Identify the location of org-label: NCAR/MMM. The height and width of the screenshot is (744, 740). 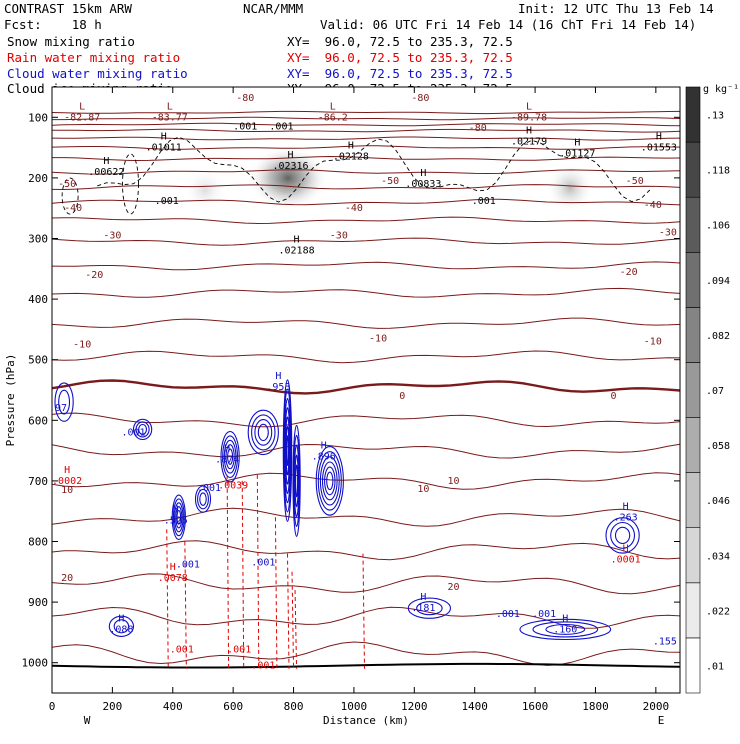
(273, 8).